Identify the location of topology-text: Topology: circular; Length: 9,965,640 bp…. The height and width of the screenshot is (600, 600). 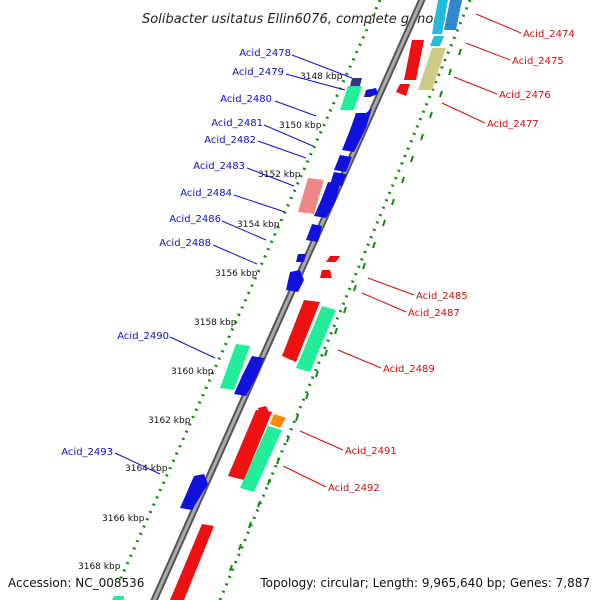
(424, 583).